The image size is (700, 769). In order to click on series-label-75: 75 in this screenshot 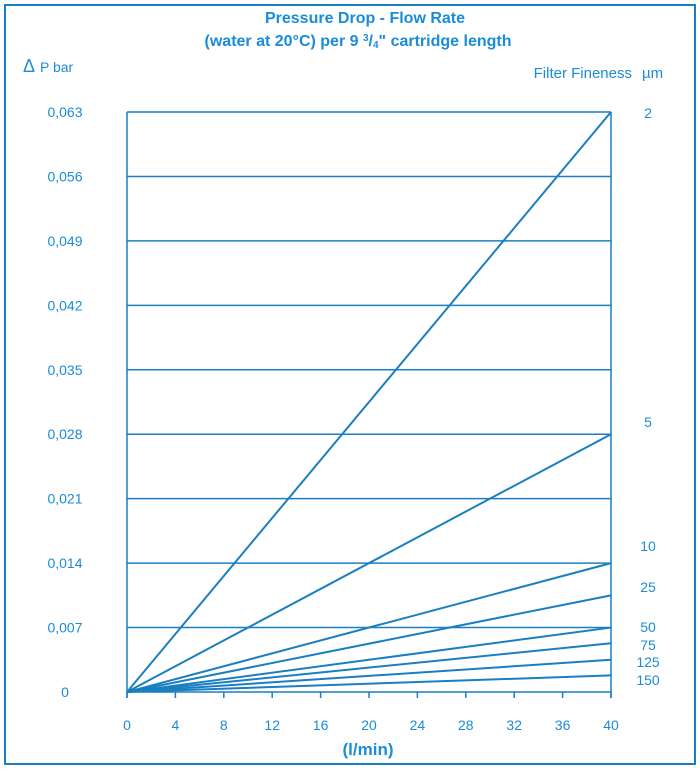, I will do `click(648, 645)`.